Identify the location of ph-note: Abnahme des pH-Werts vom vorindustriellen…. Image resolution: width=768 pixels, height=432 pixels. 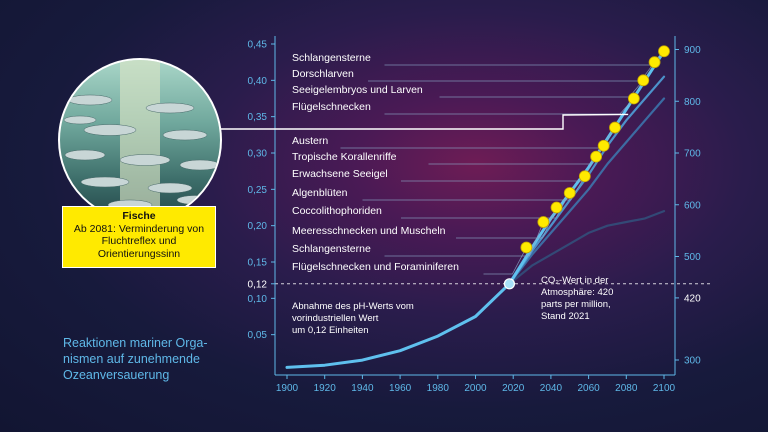
(353, 318).